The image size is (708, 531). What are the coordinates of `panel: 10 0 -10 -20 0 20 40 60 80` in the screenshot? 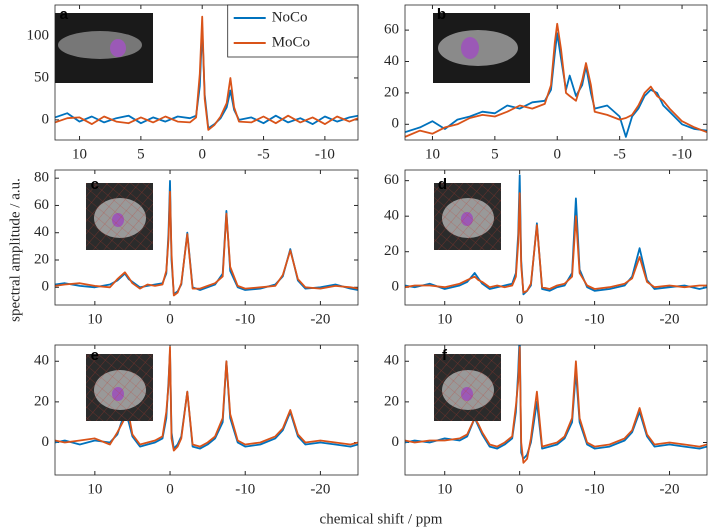 It's located at (196, 248).